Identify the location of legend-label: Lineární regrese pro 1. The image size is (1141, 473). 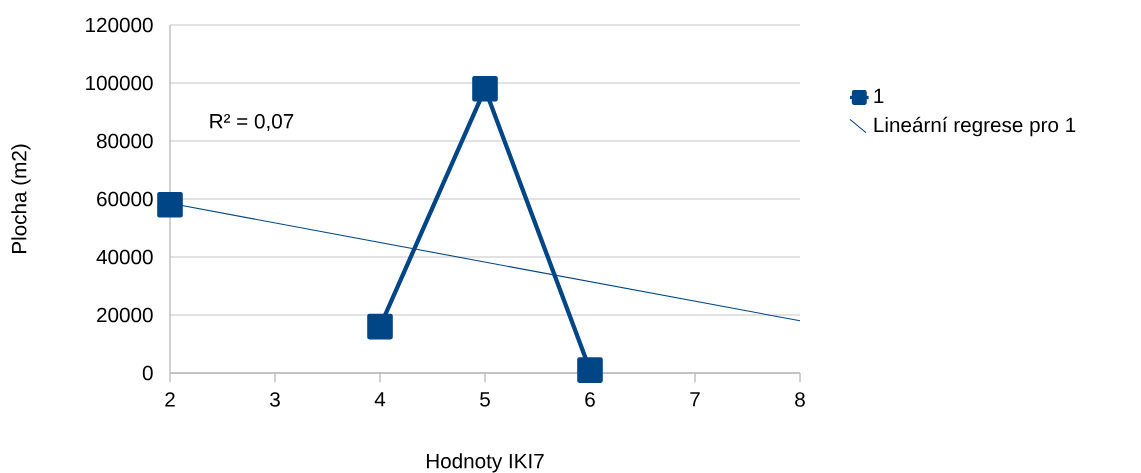
(975, 126).